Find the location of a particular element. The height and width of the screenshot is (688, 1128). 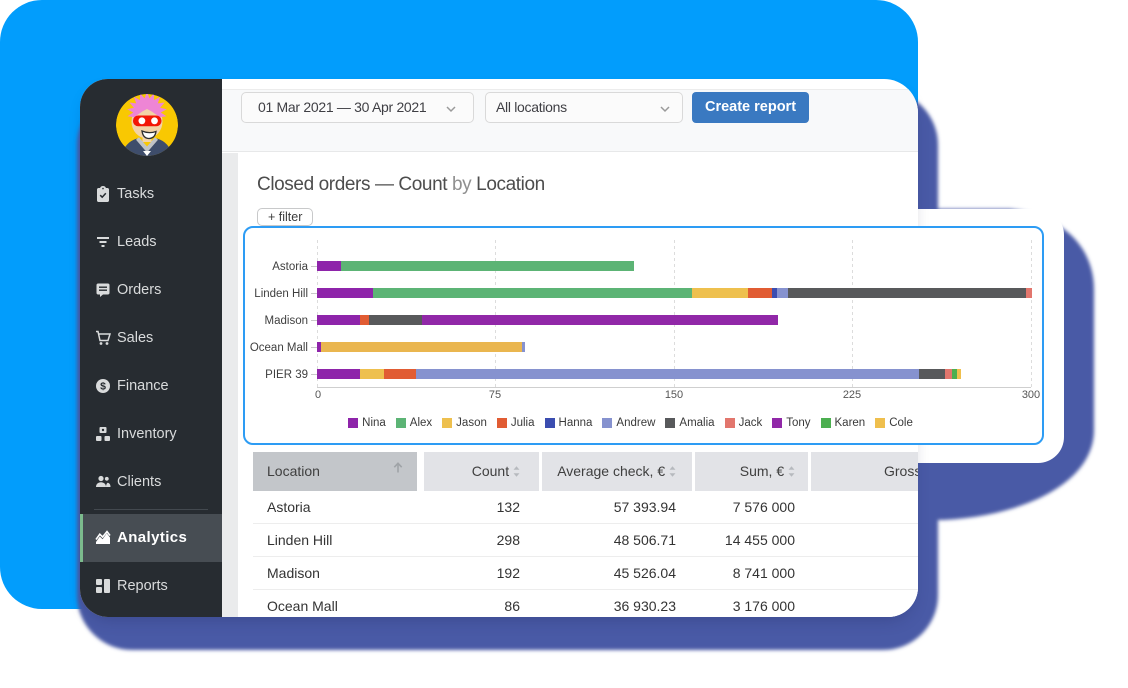

svg-text: Astoria is located at coordinates (290, 267).